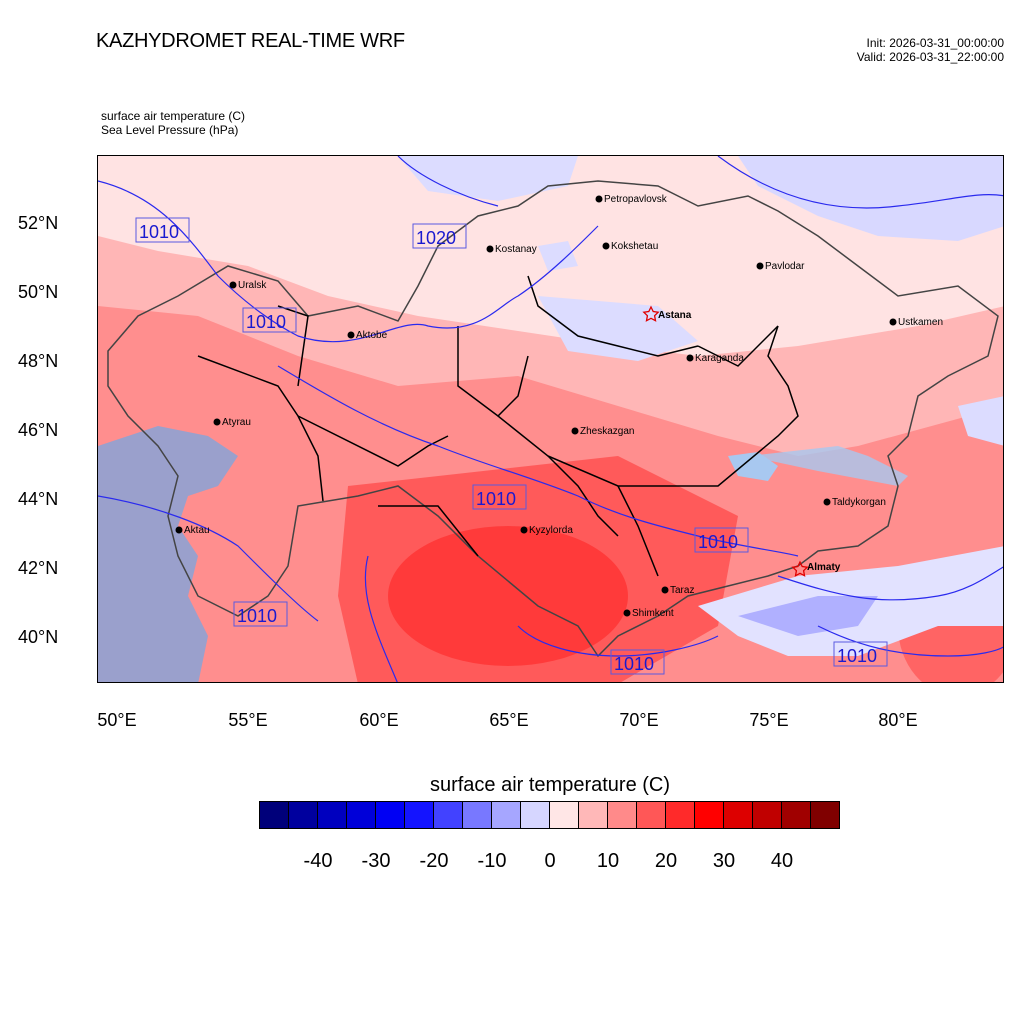 This screenshot has width=1024, height=1024. I want to click on city-label: Kokshetau, so click(634, 246).